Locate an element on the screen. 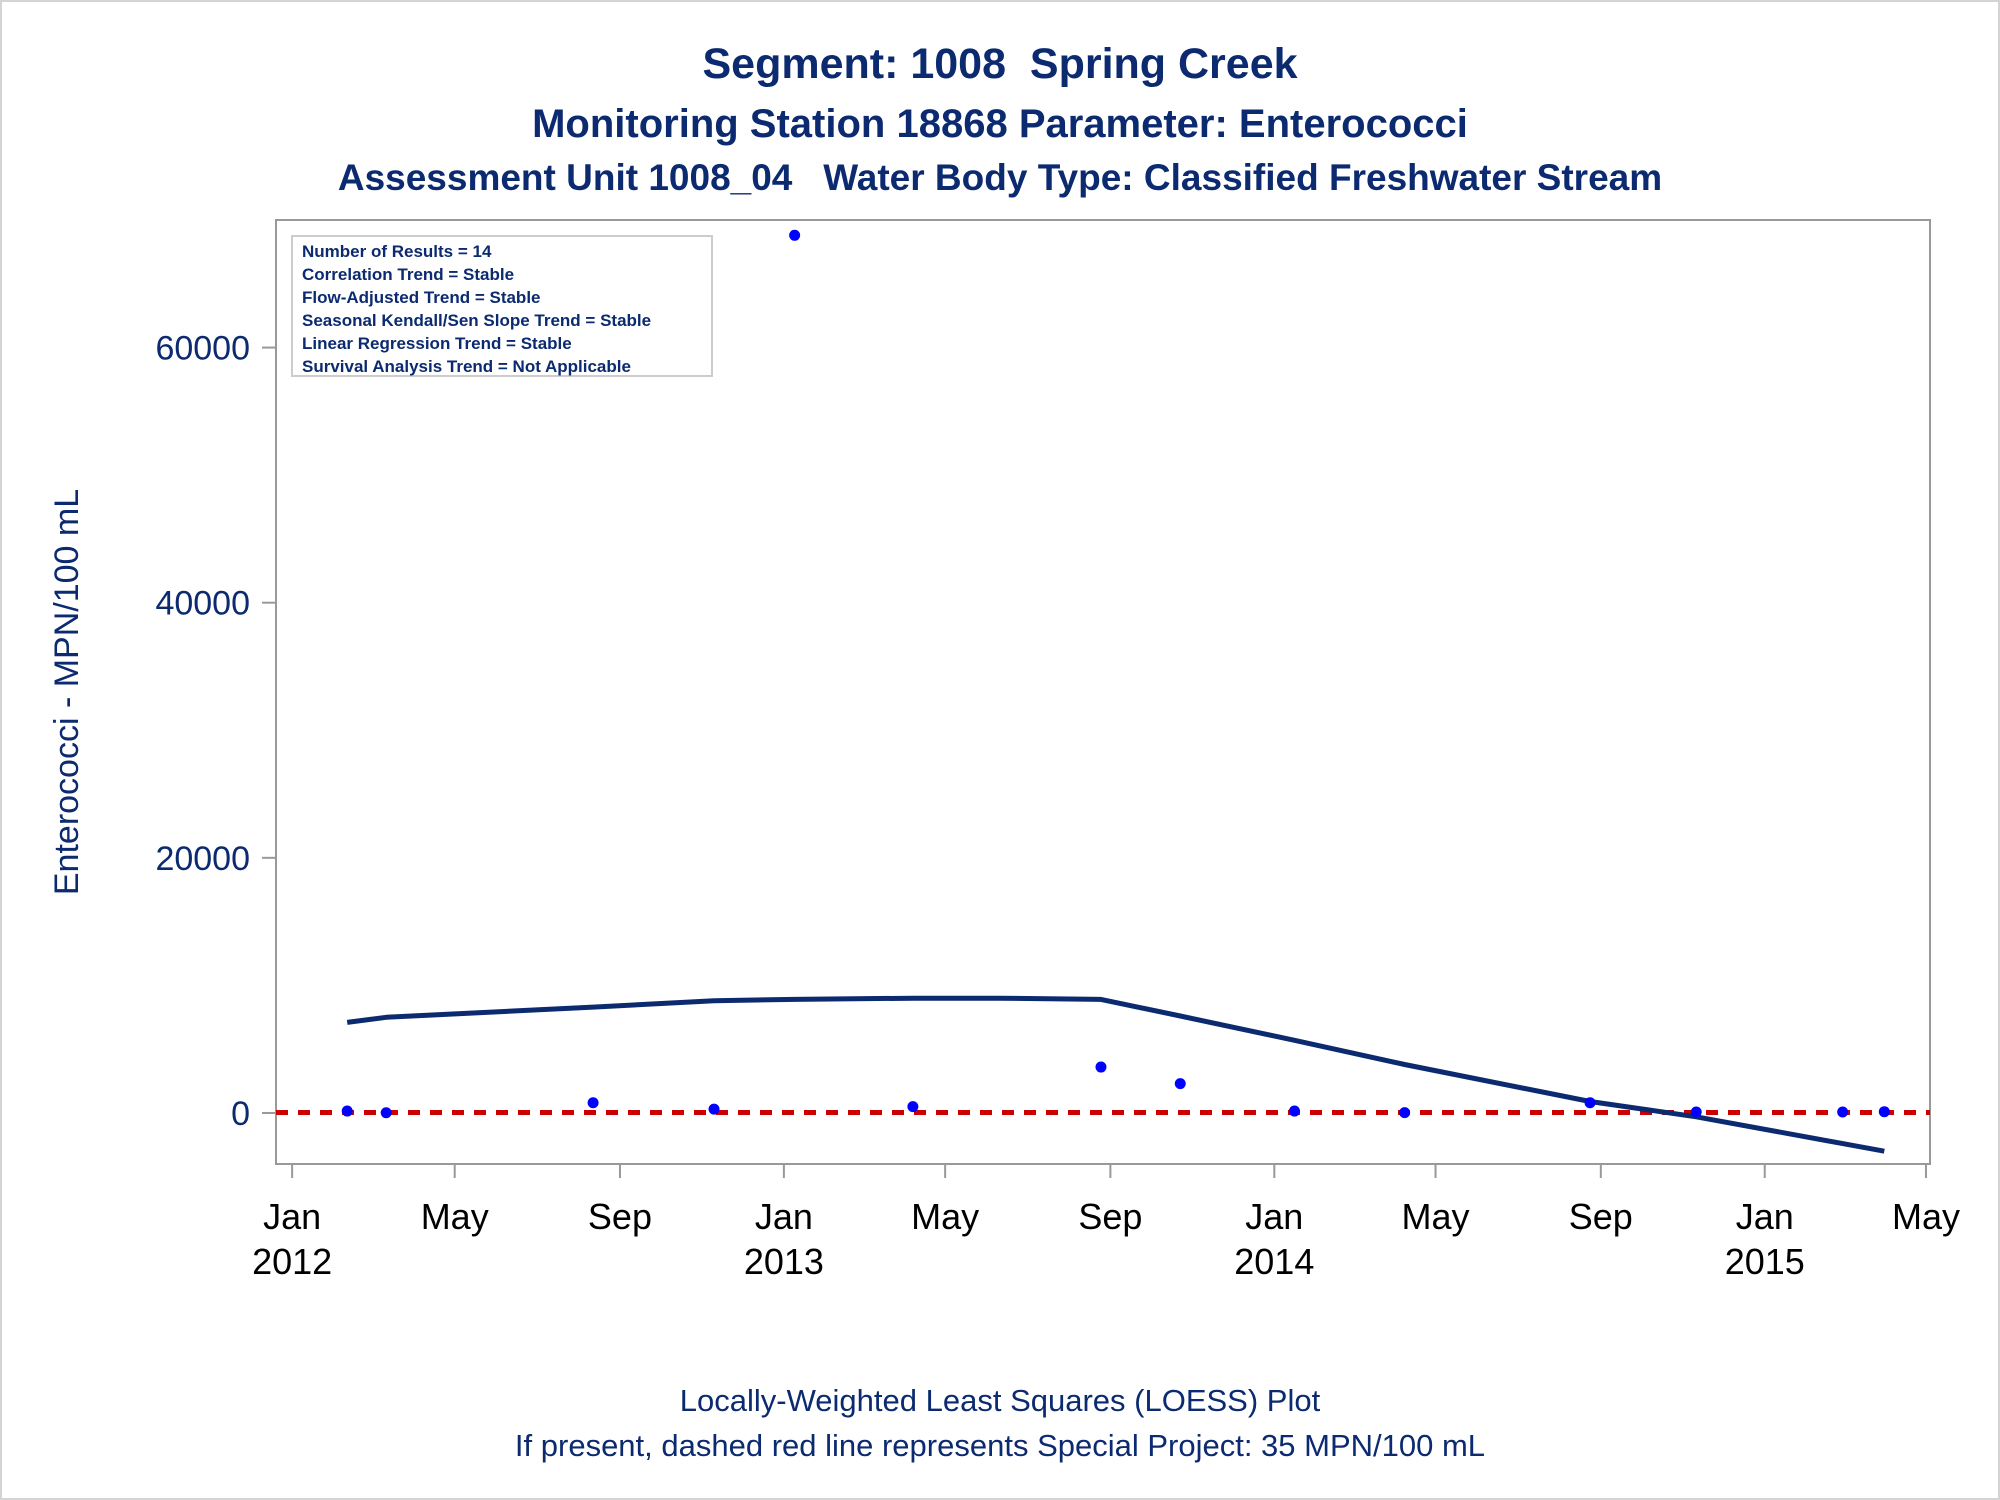 The width and height of the screenshot is (2000, 1500). x-tick-label-year: 2013 is located at coordinates (784, 1261).